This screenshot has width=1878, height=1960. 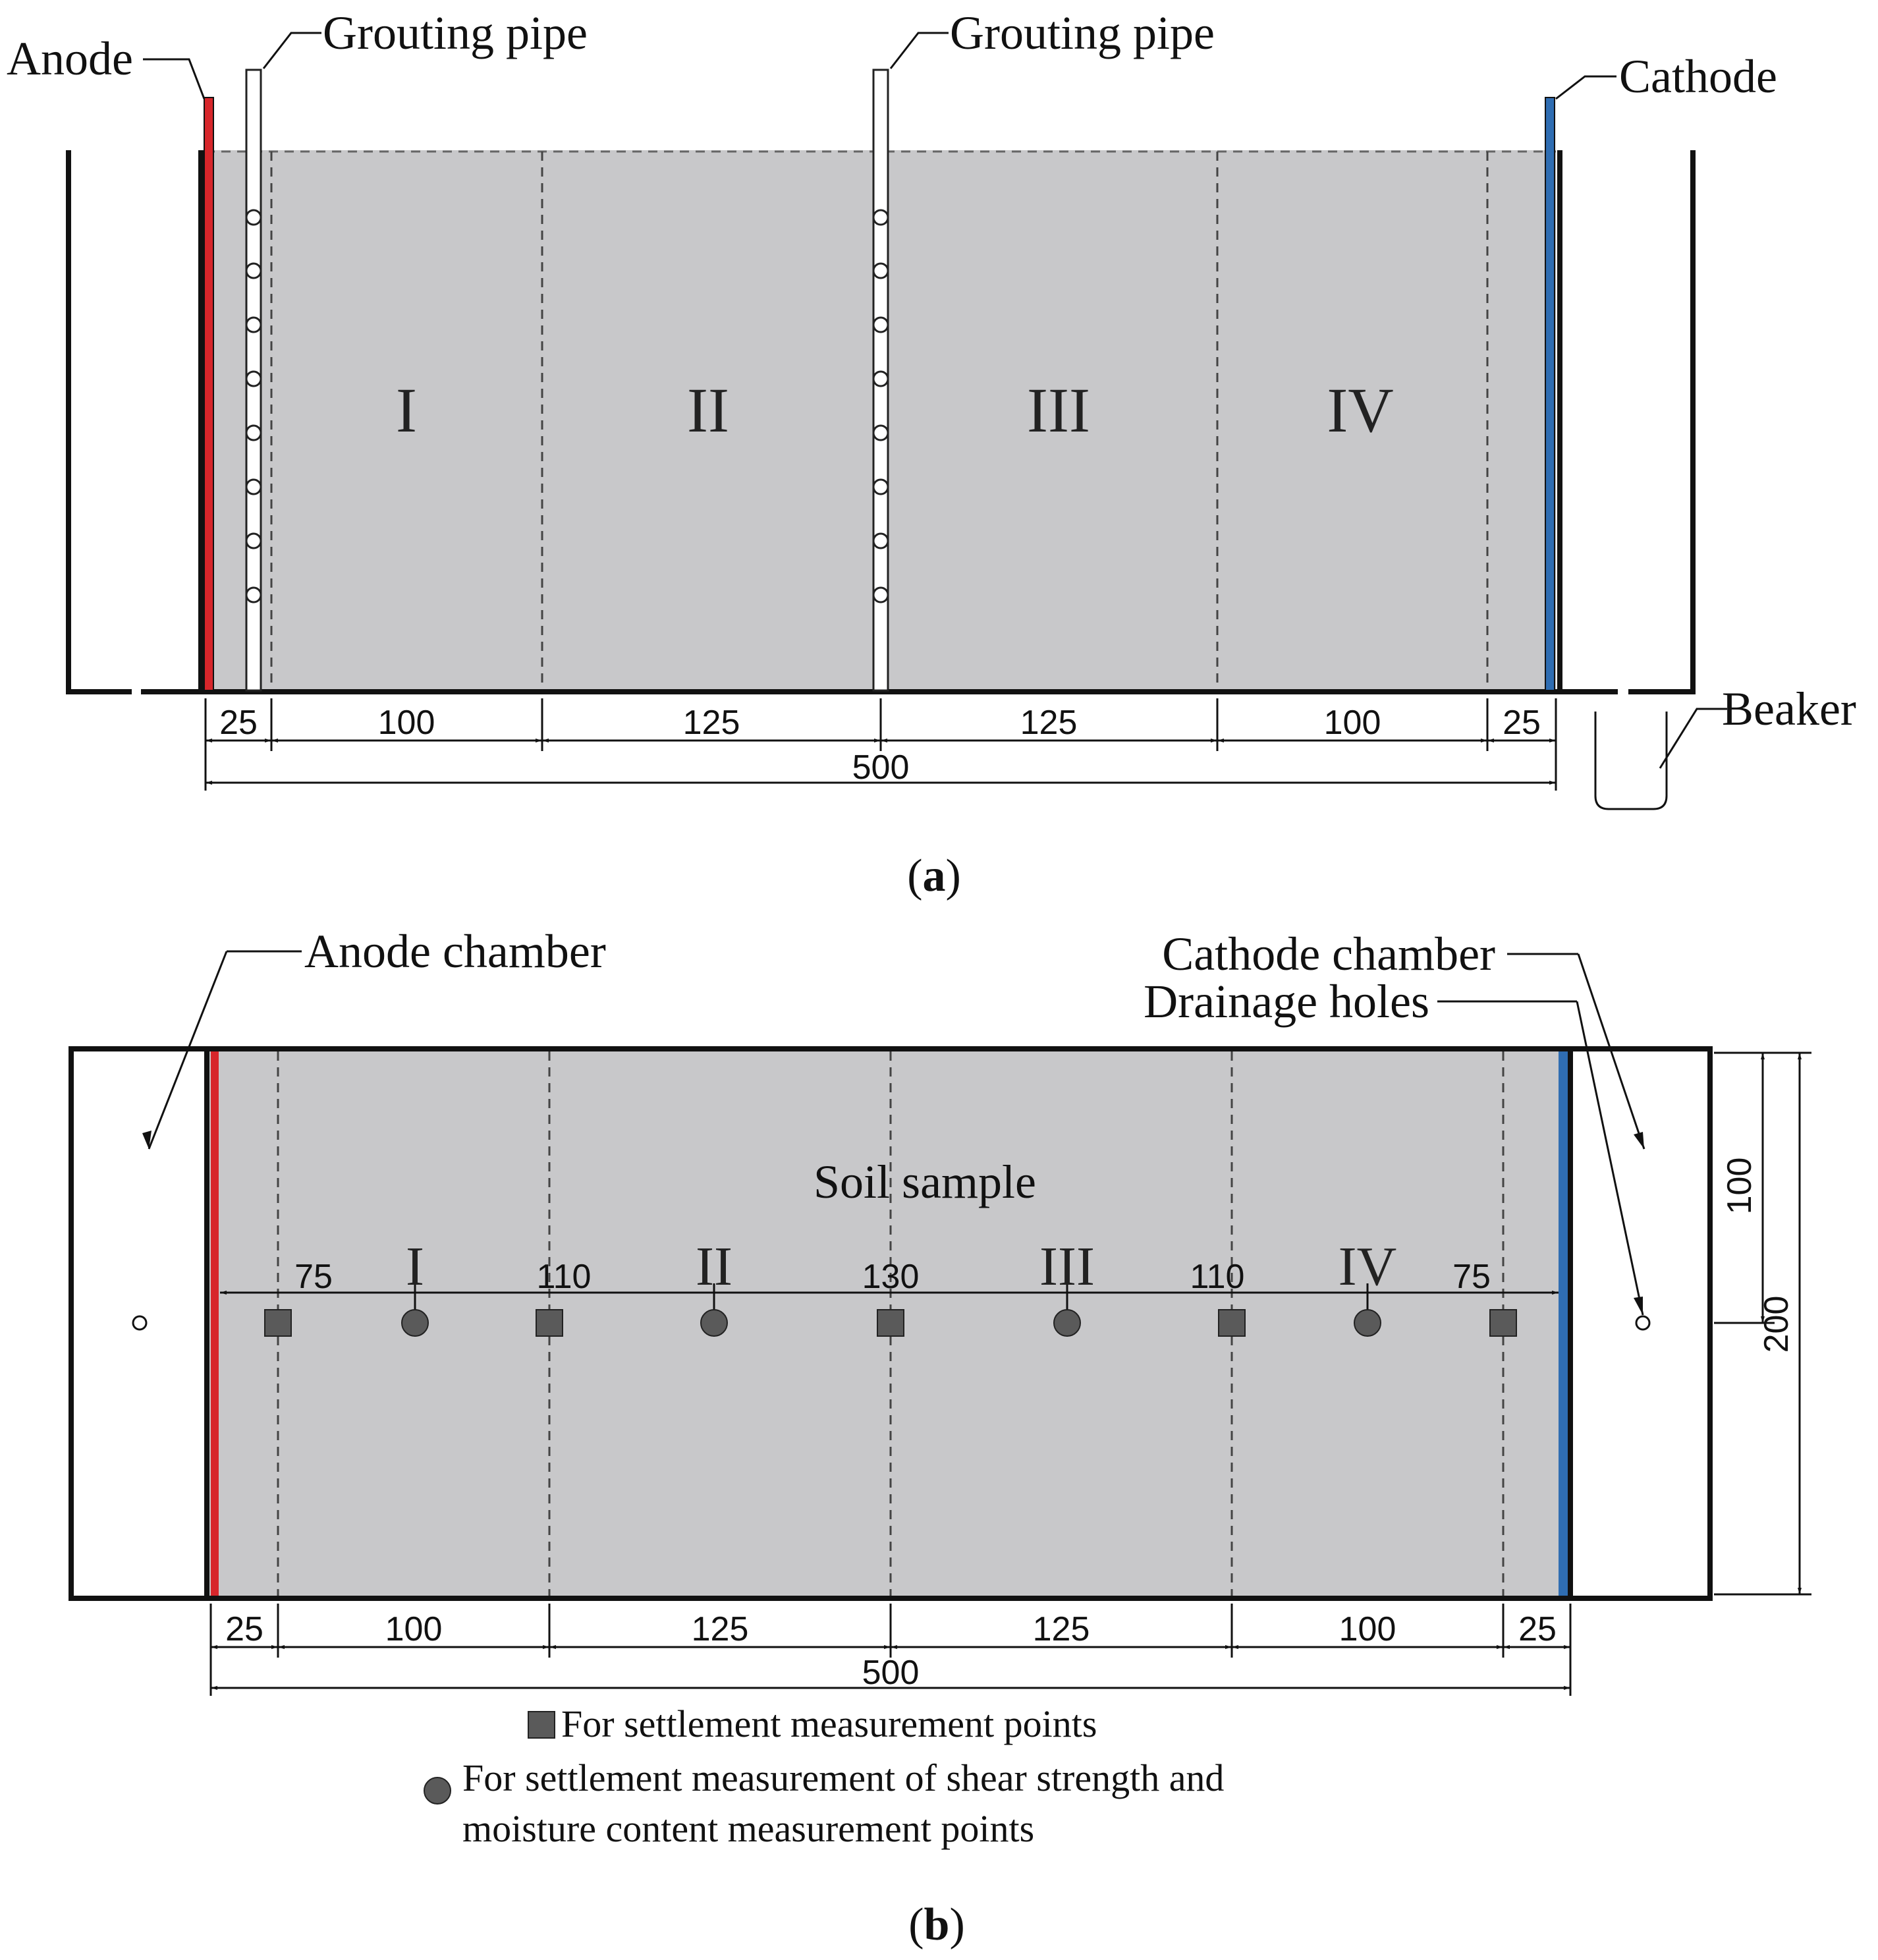 What do you see at coordinates (455, 951) in the screenshot?
I see `anode-chamber-label: Anode chamber` at bounding box center [455, 951].